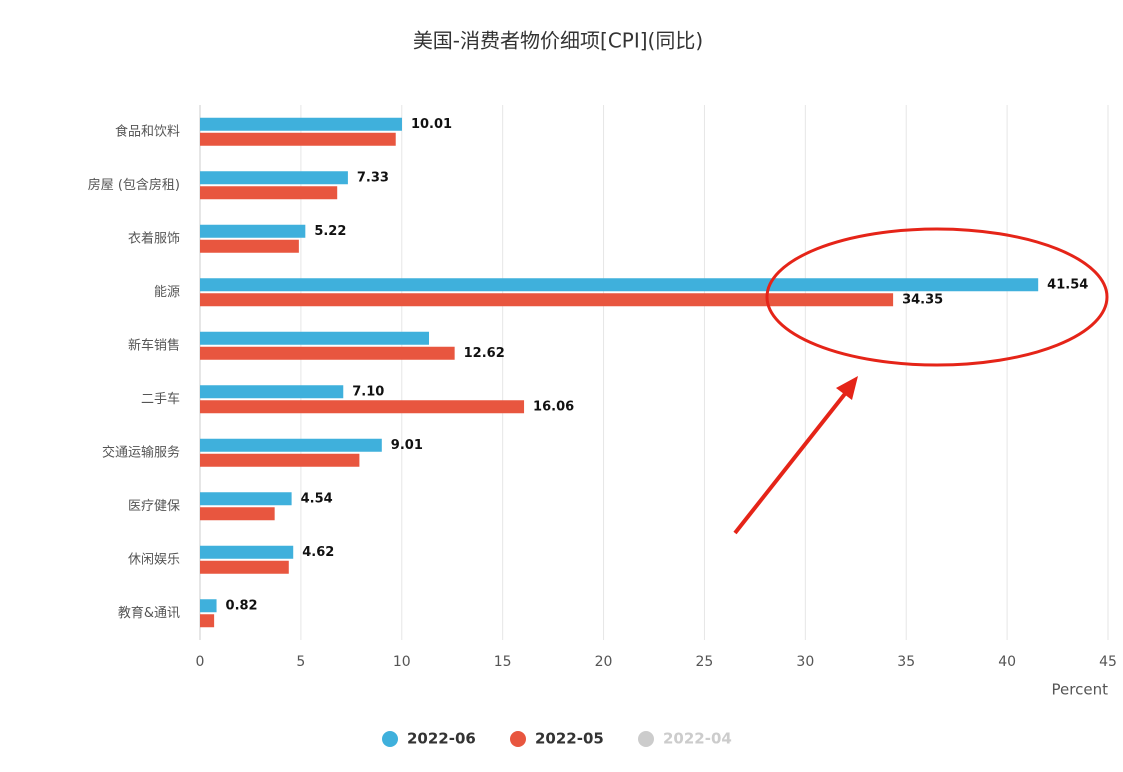  What do you see at coordinates (569, 739) in the screenshot?
I see `legend-label: 2022-05` at bounding box center [569, 739].